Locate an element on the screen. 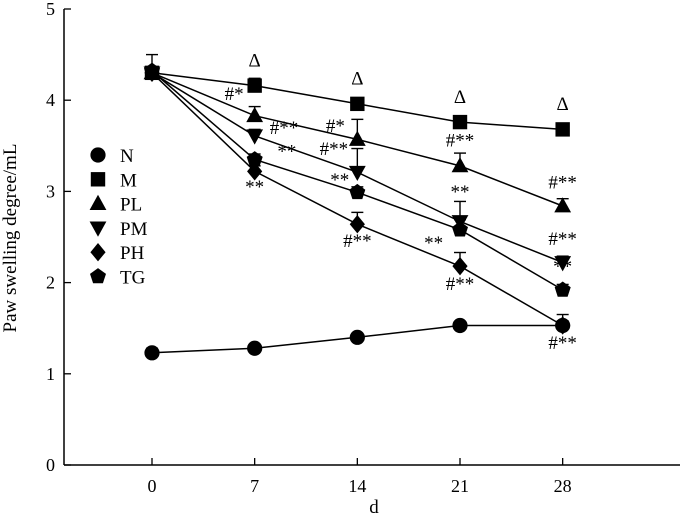  legend-label: PH is located at coordinates (132, 253).